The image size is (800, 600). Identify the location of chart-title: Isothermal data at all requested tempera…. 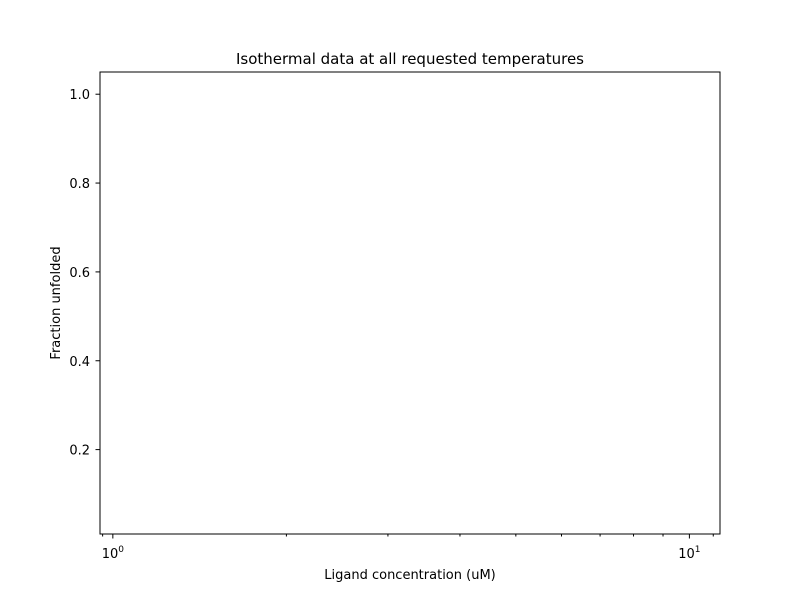
(410, 59).